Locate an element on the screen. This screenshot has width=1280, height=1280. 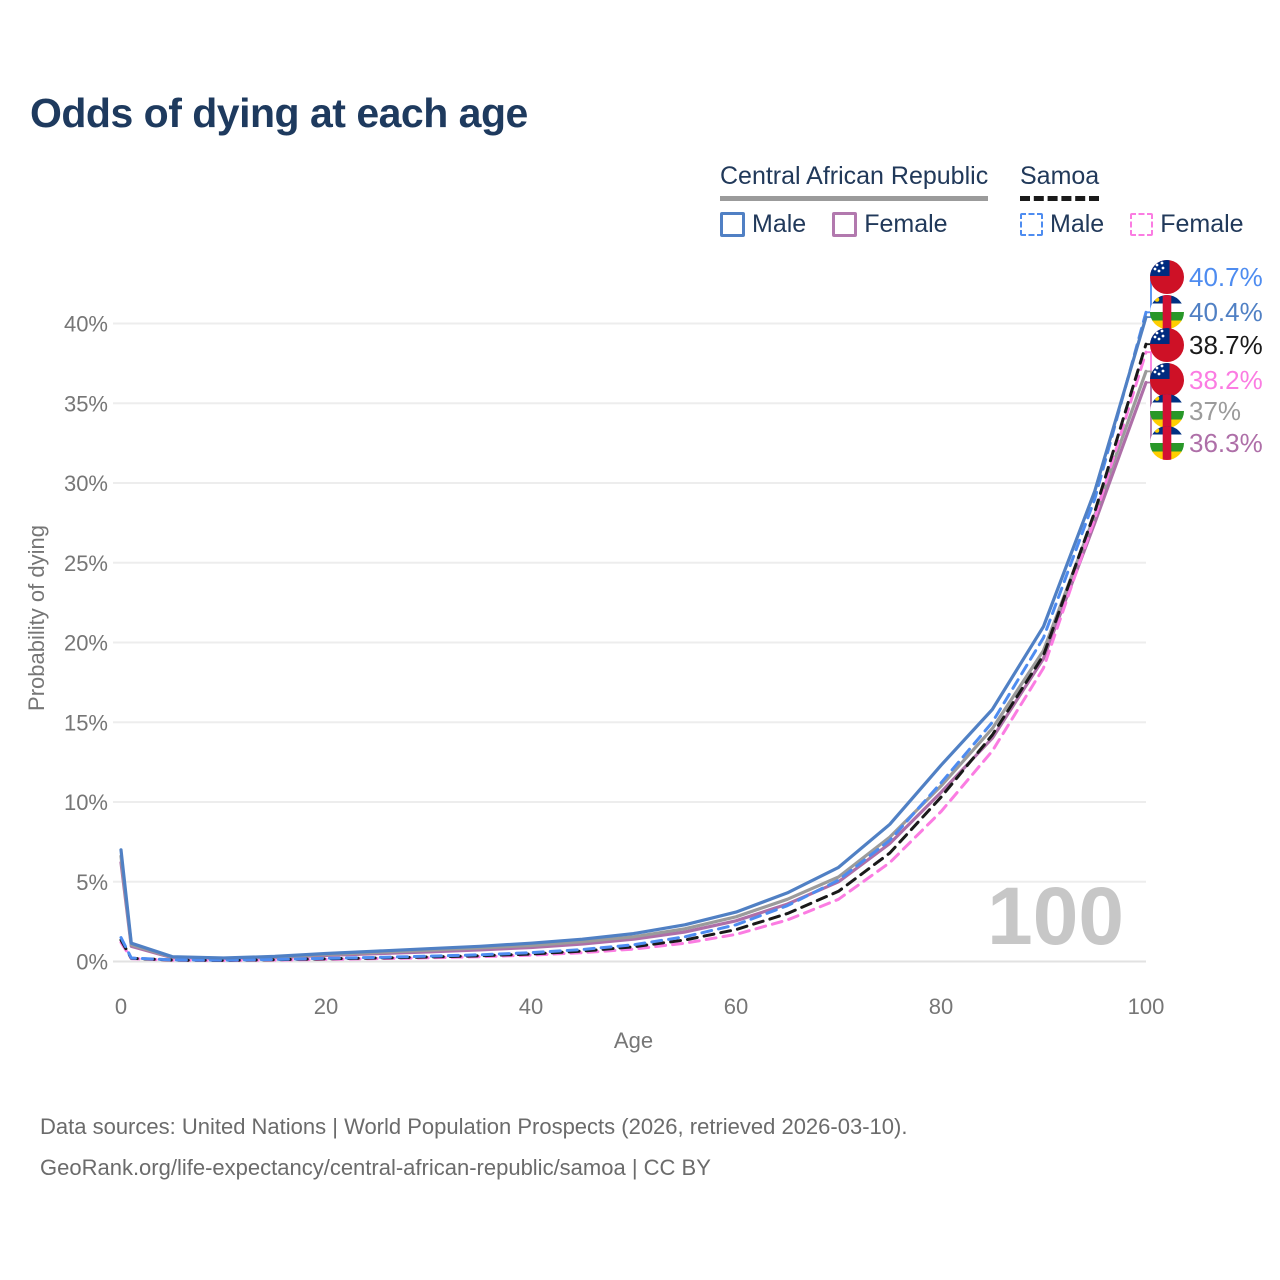
legend-label-samoa-male: Male is located at coordinates (1077, 224).